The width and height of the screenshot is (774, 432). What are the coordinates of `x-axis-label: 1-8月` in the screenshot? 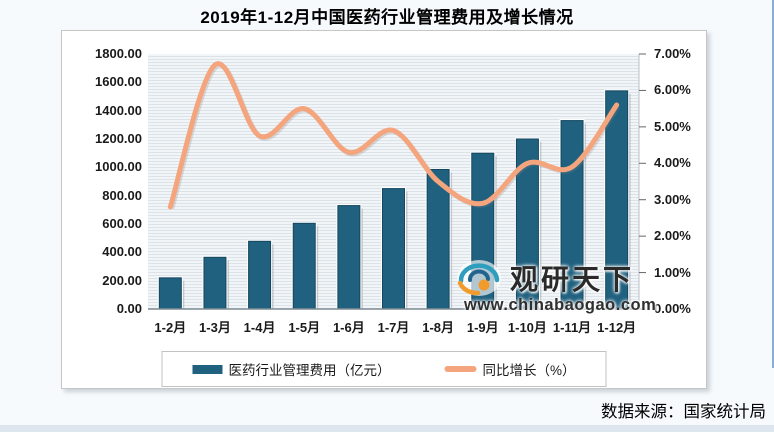 It's located at (438, 327).